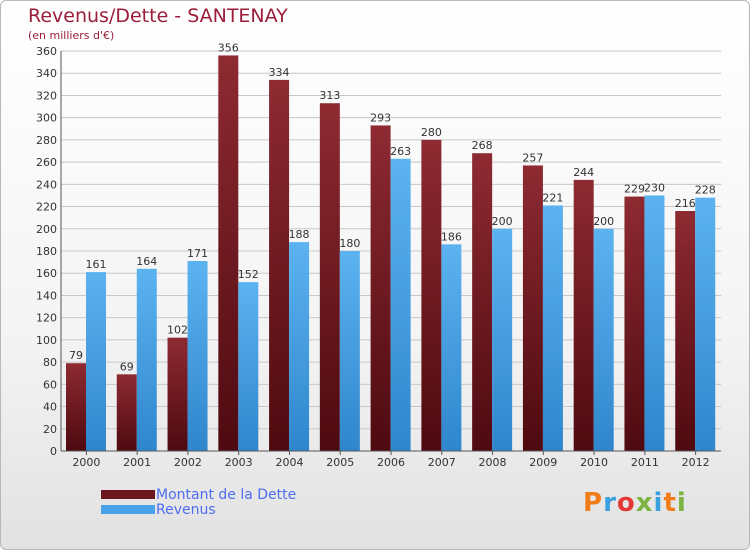 This screenshot has width=750, height=550. What do you see at coordinates (53, 451) in the screenshot?
I see `y-tick-label: 0` at bounding box center [53, 451].